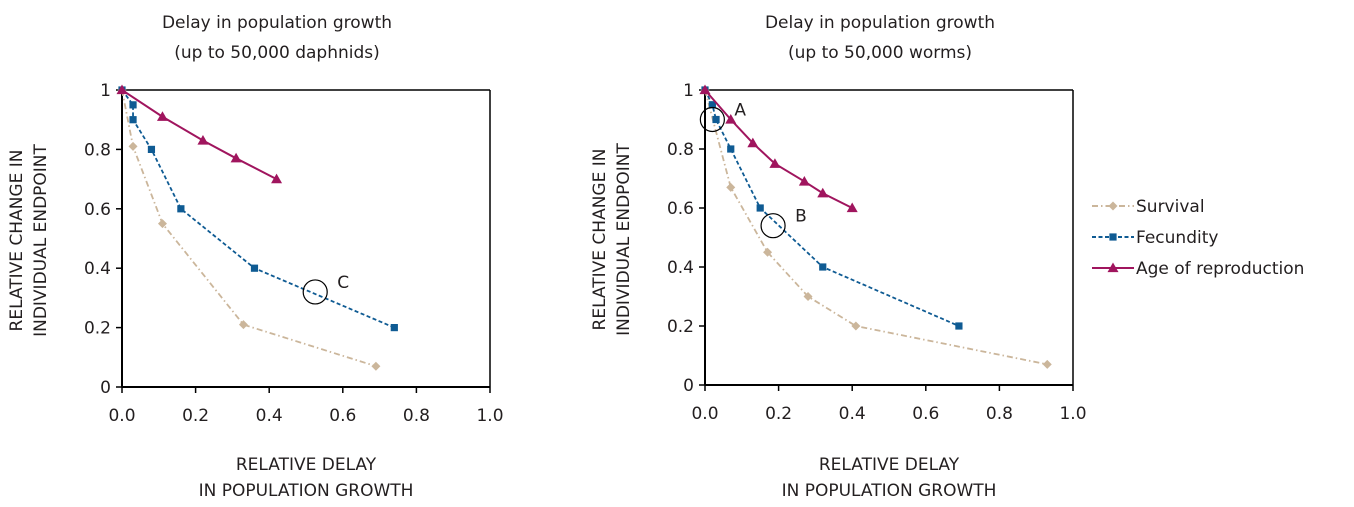 The image size is (1354, 507). I want to click on annotation-label: C, so click(343, 283).